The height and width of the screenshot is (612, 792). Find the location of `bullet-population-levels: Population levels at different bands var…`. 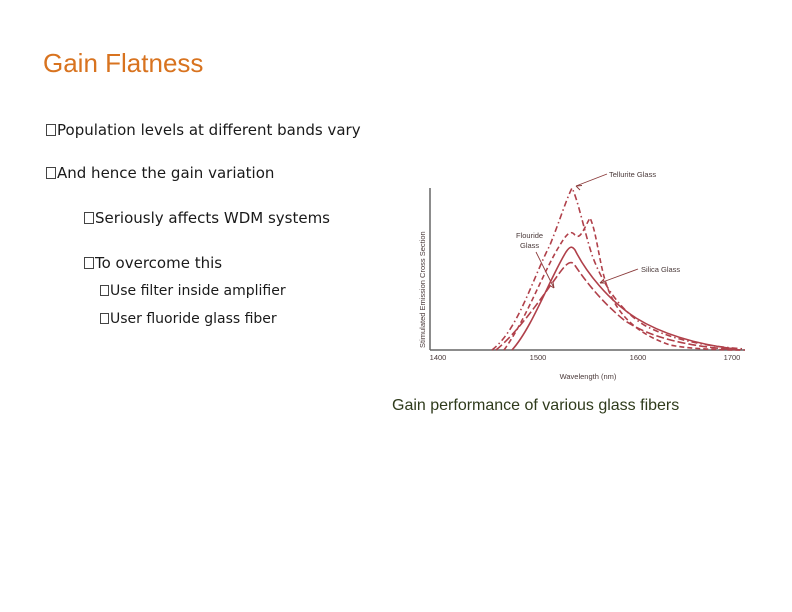

bullet-population-levels: Population levels at different bands var… is located at coordinates (203, 130).